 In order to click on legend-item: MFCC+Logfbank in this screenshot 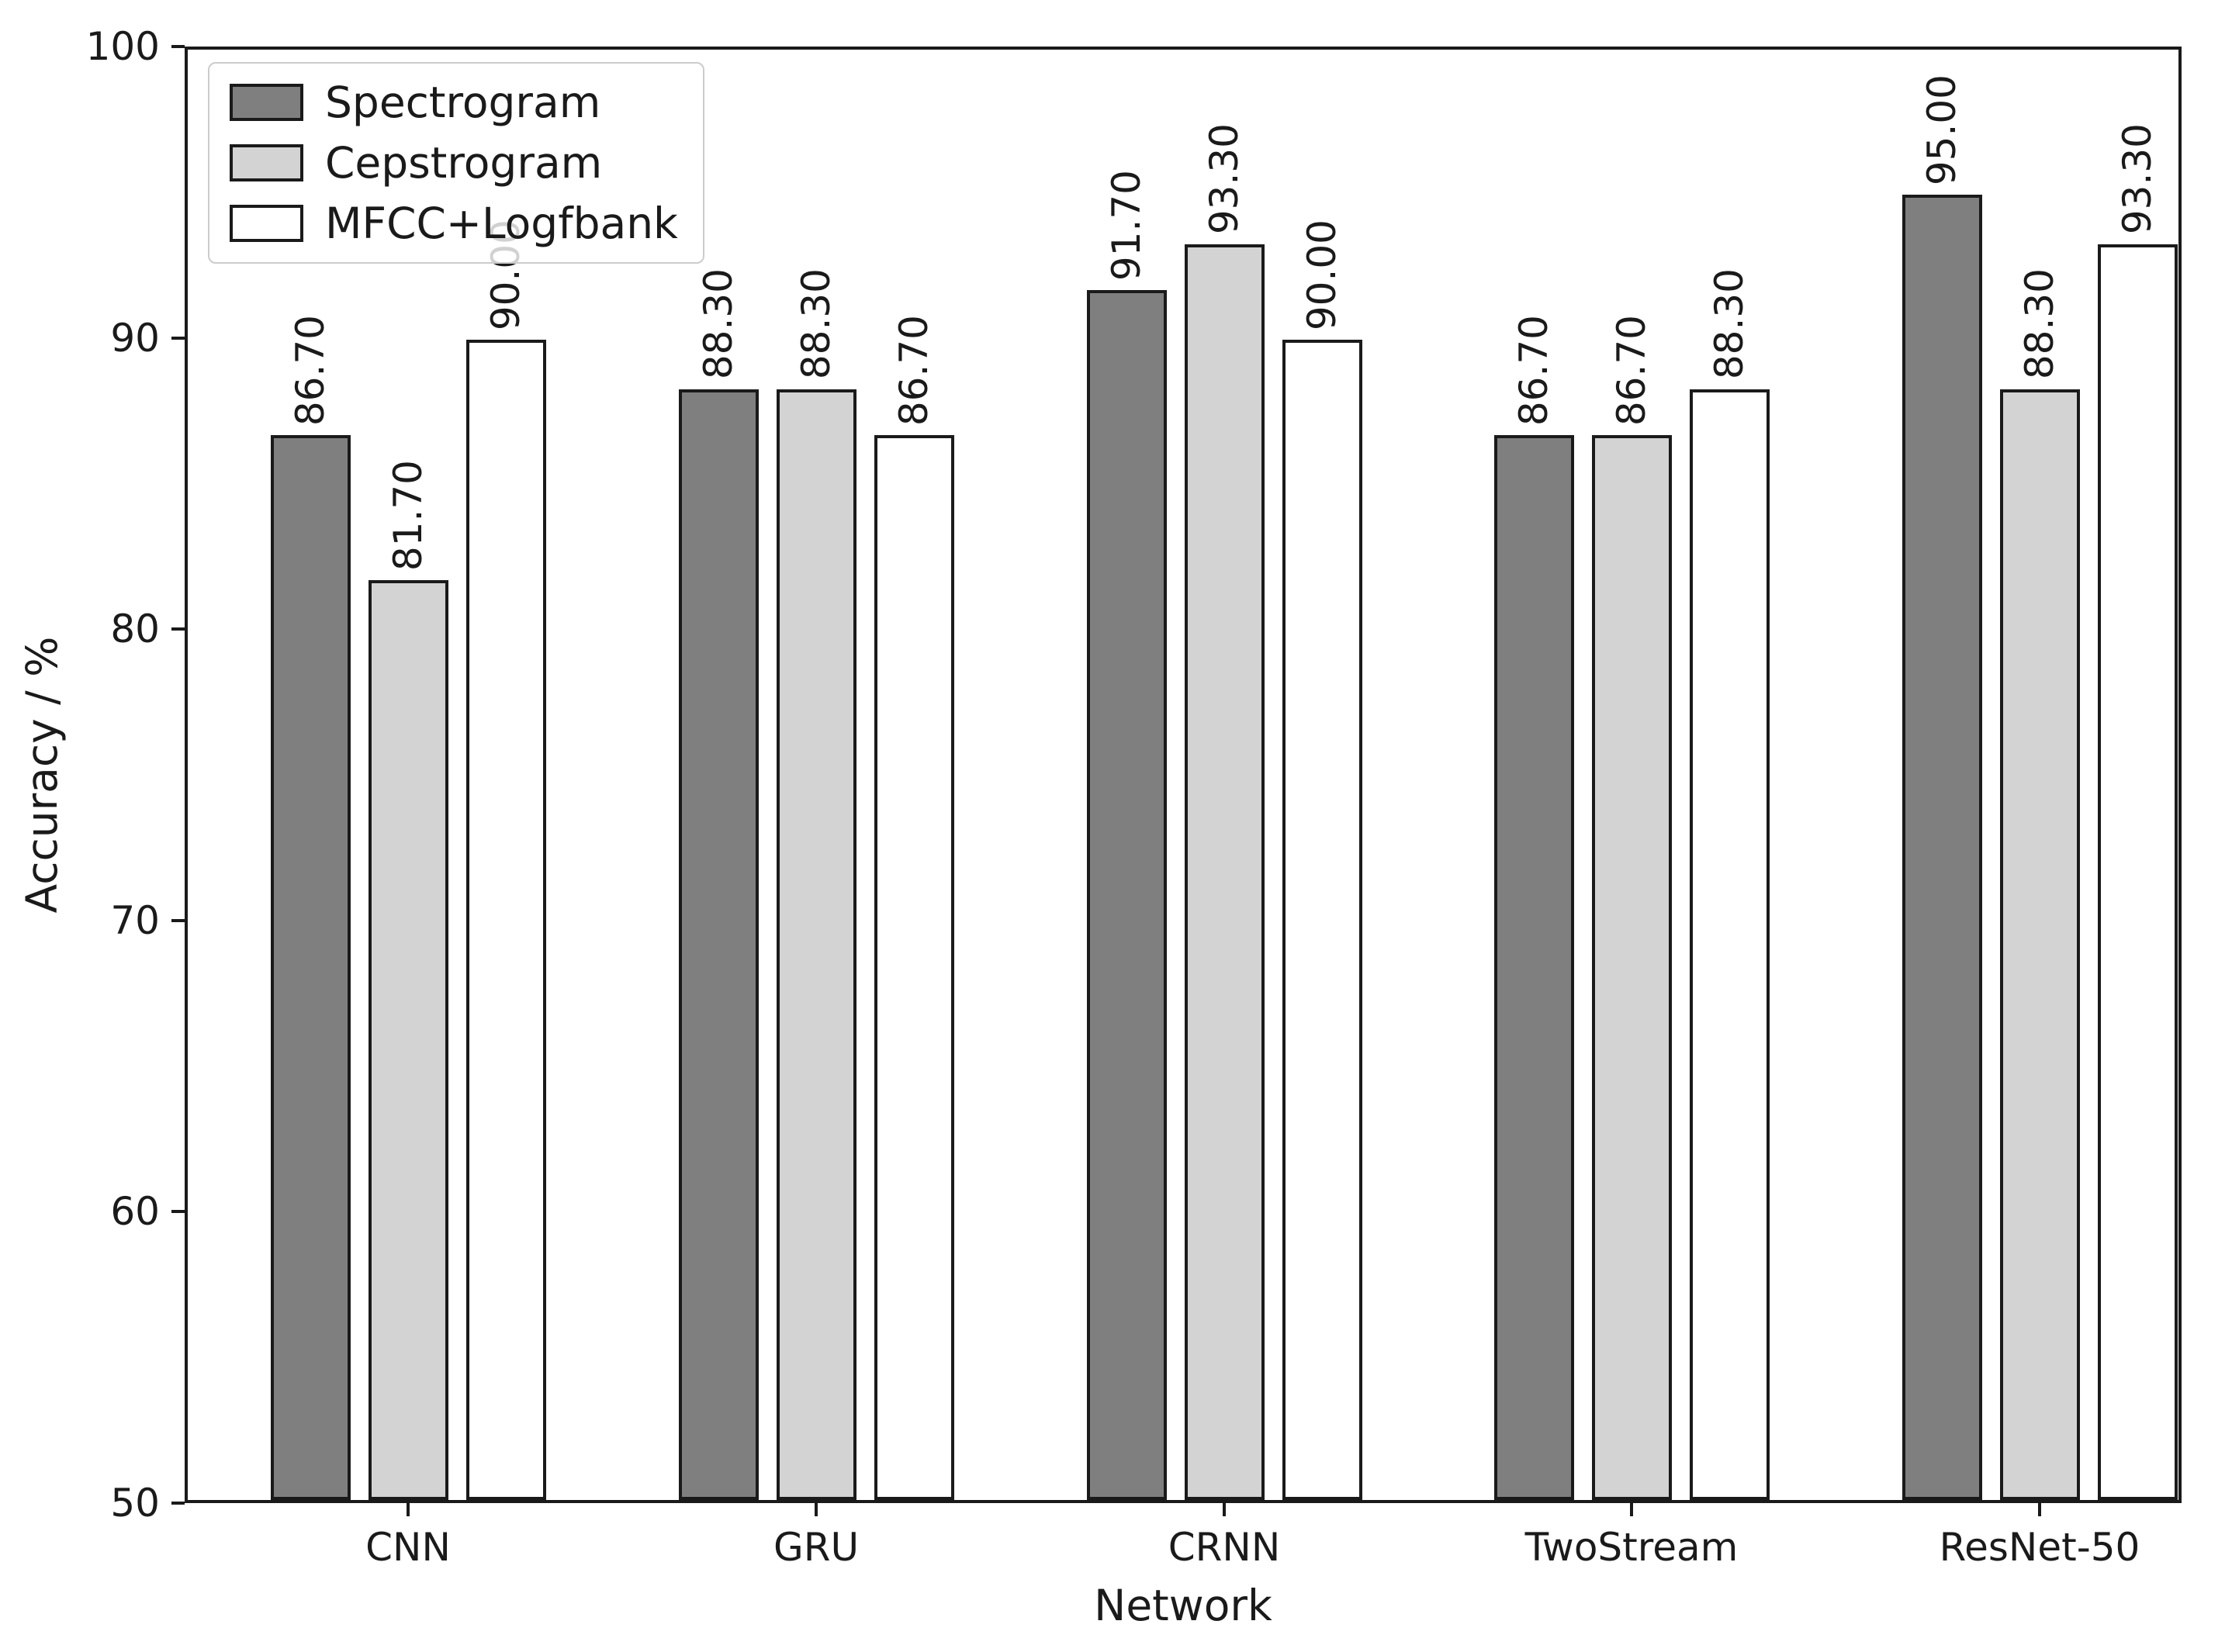, I will do `click(454, 223)`.